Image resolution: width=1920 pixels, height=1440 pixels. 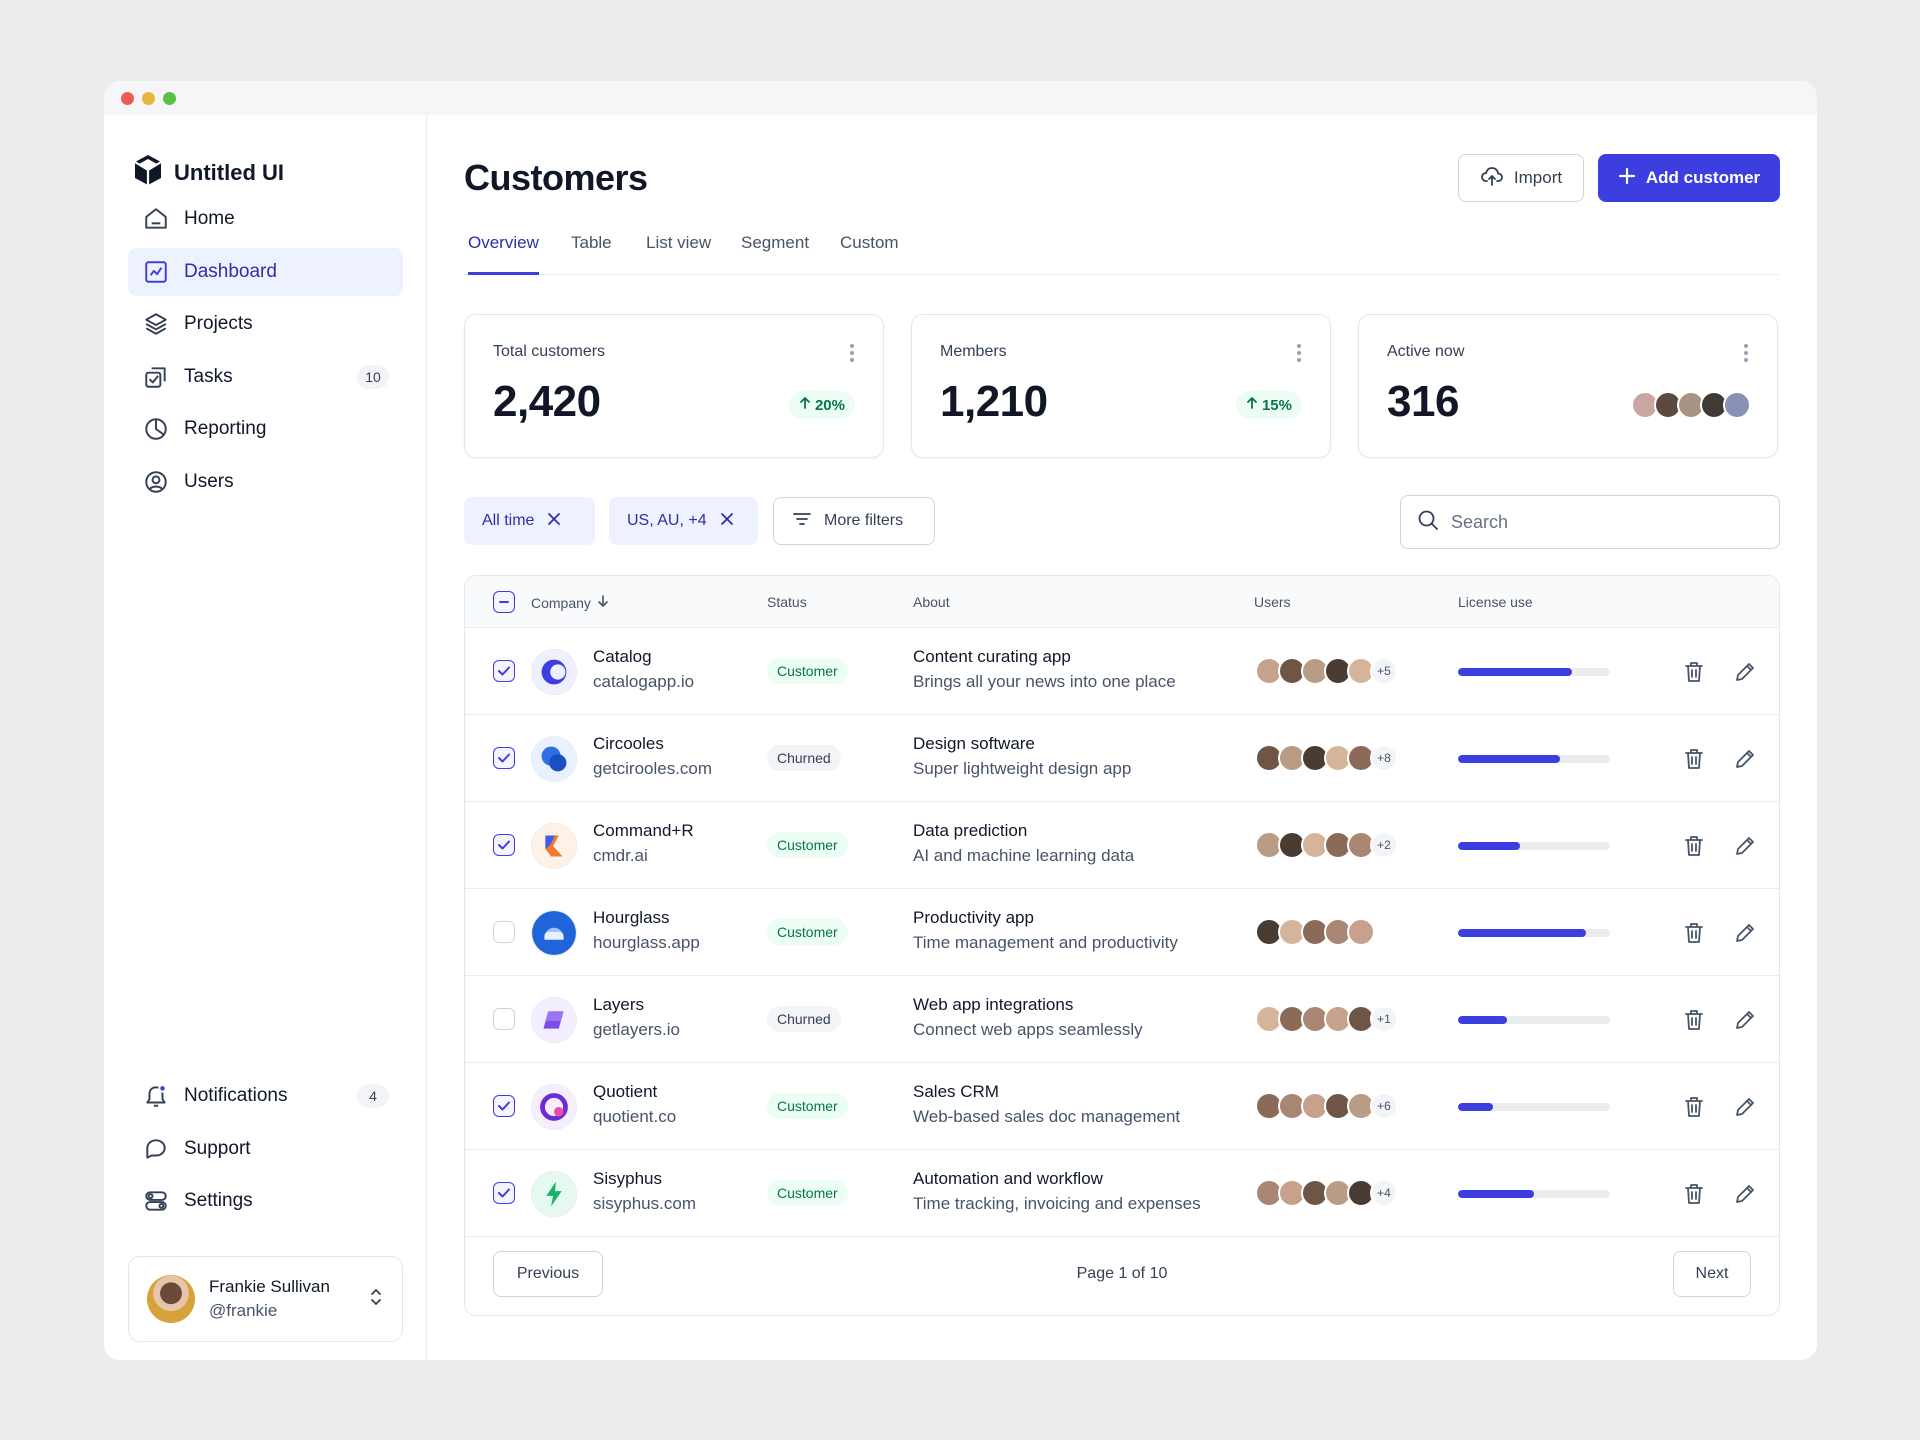 I want to click on cloud-upload-icon, so click(x=1492, y=178).